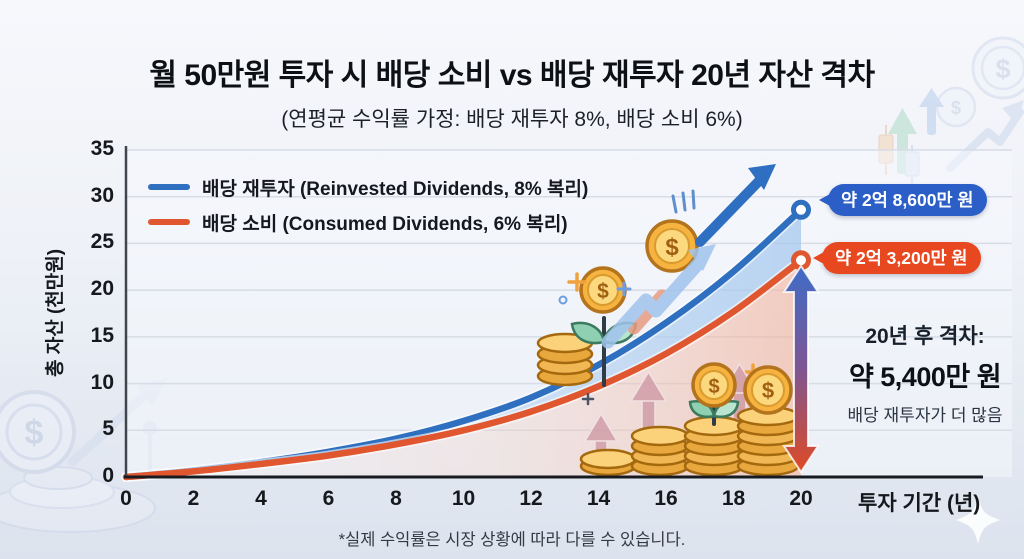 This screenshot has height=559, width=1024. Describe the element at coordinates (169, 187) in the screenshot. I see `legend-swatch-reinvested` at that location.